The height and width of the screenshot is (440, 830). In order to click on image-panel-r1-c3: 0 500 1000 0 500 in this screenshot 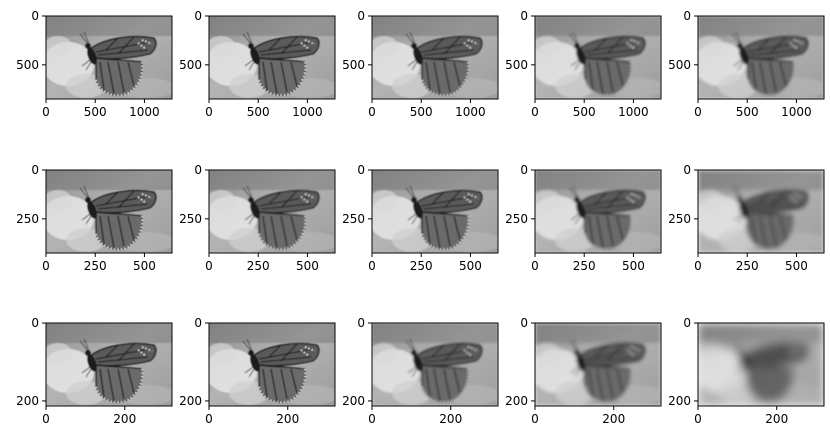, I will do `click(420, 64)`.